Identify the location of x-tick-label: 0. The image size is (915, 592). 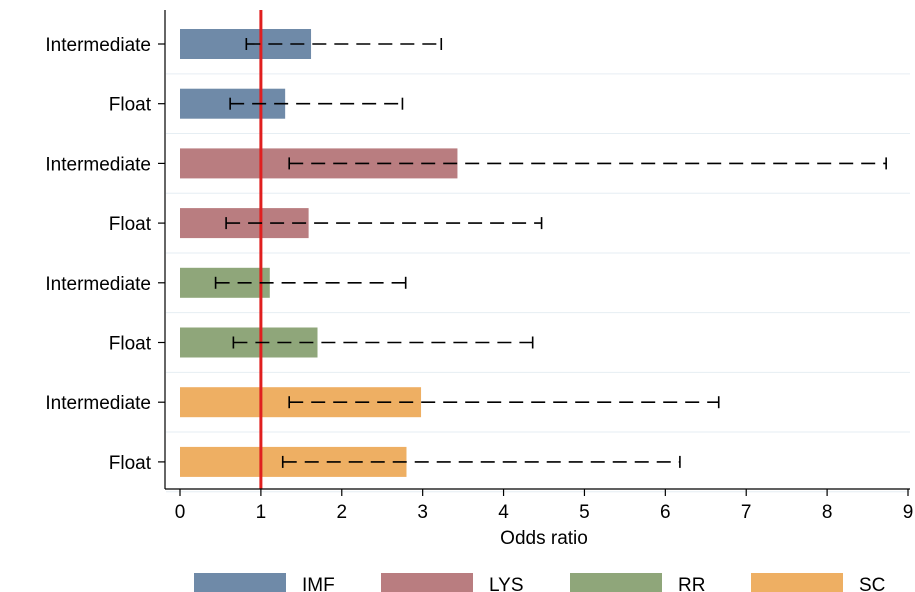
(180, 512).